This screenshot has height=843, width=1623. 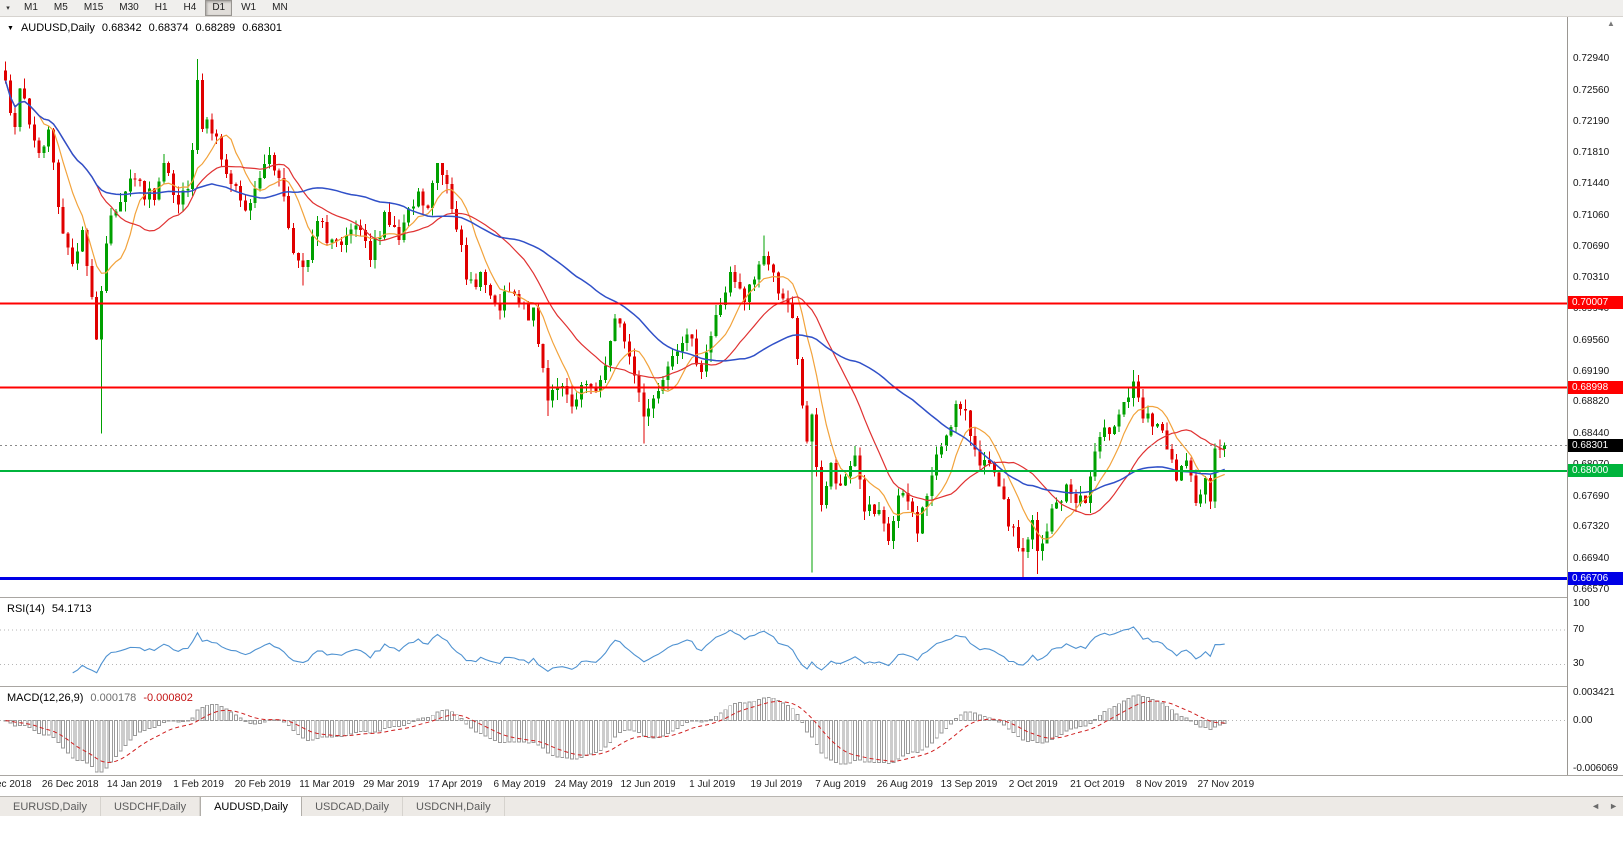 What do you see at coordinates (60, 7) in the screenshot?
I see `timeframe-button-m5: M5` at bounding box center [60, 7].